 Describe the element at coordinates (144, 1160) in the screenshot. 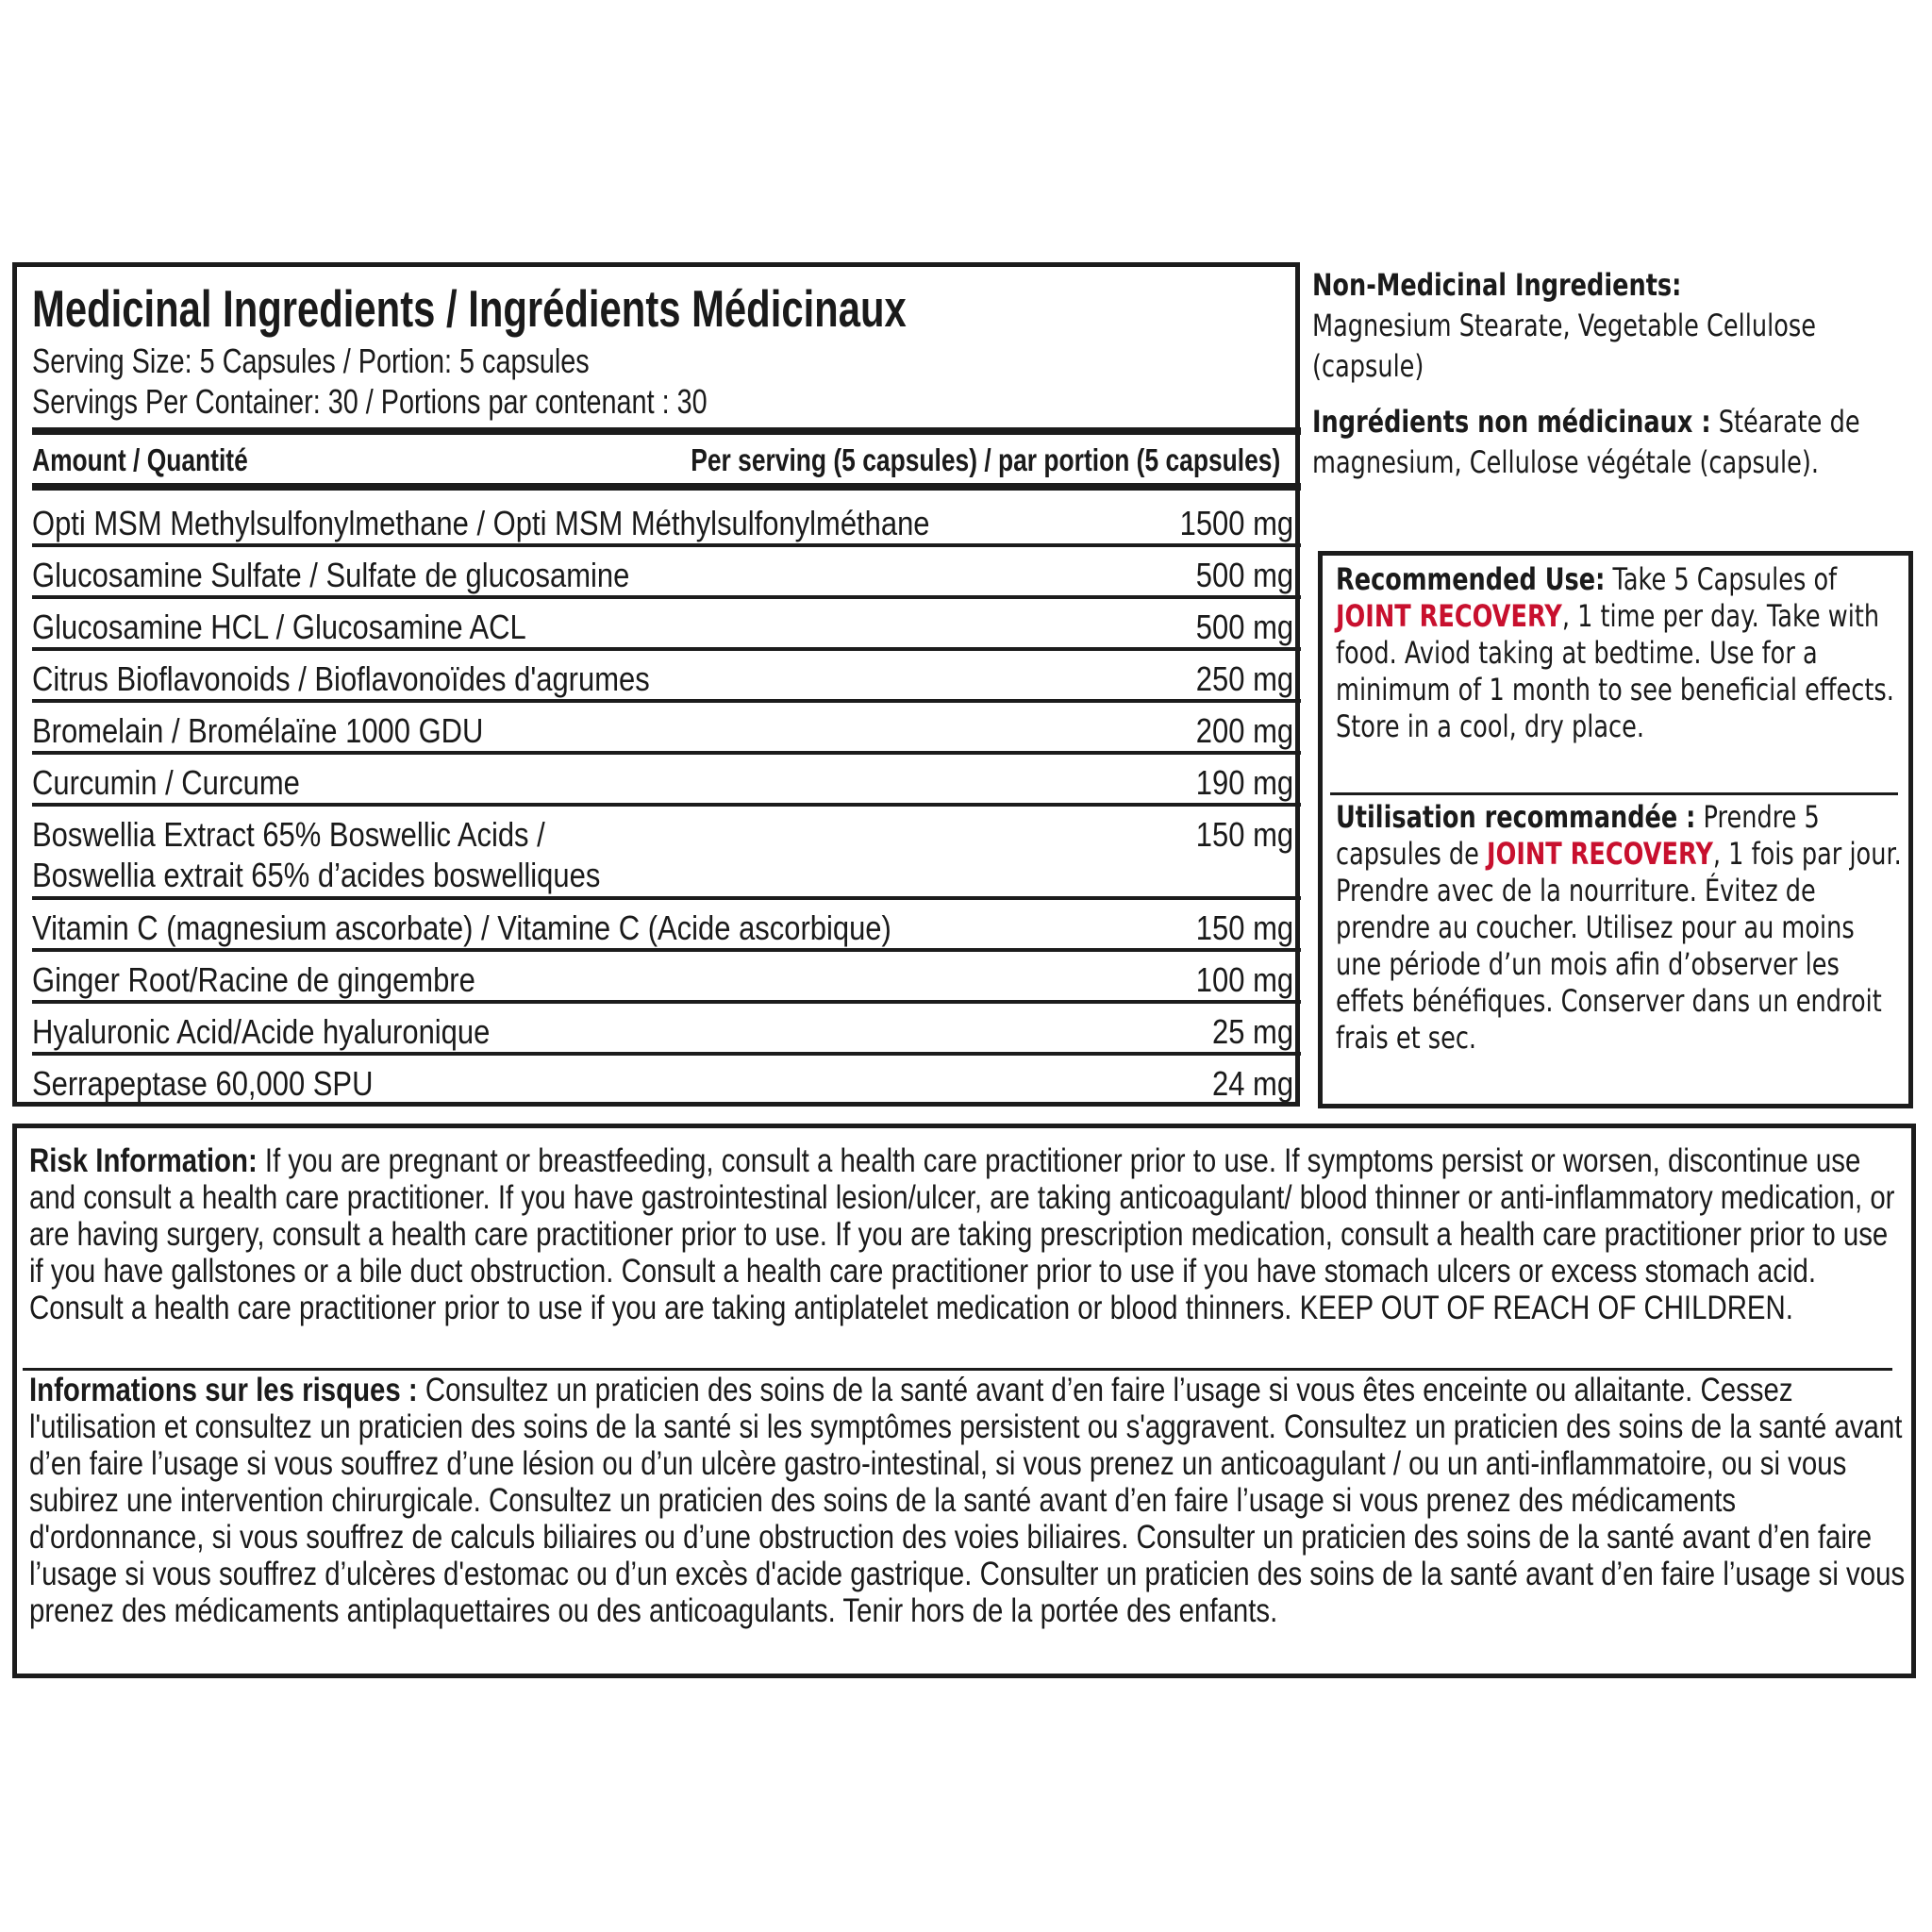

I see `risk-en-heading: Risk Information:` at that location.